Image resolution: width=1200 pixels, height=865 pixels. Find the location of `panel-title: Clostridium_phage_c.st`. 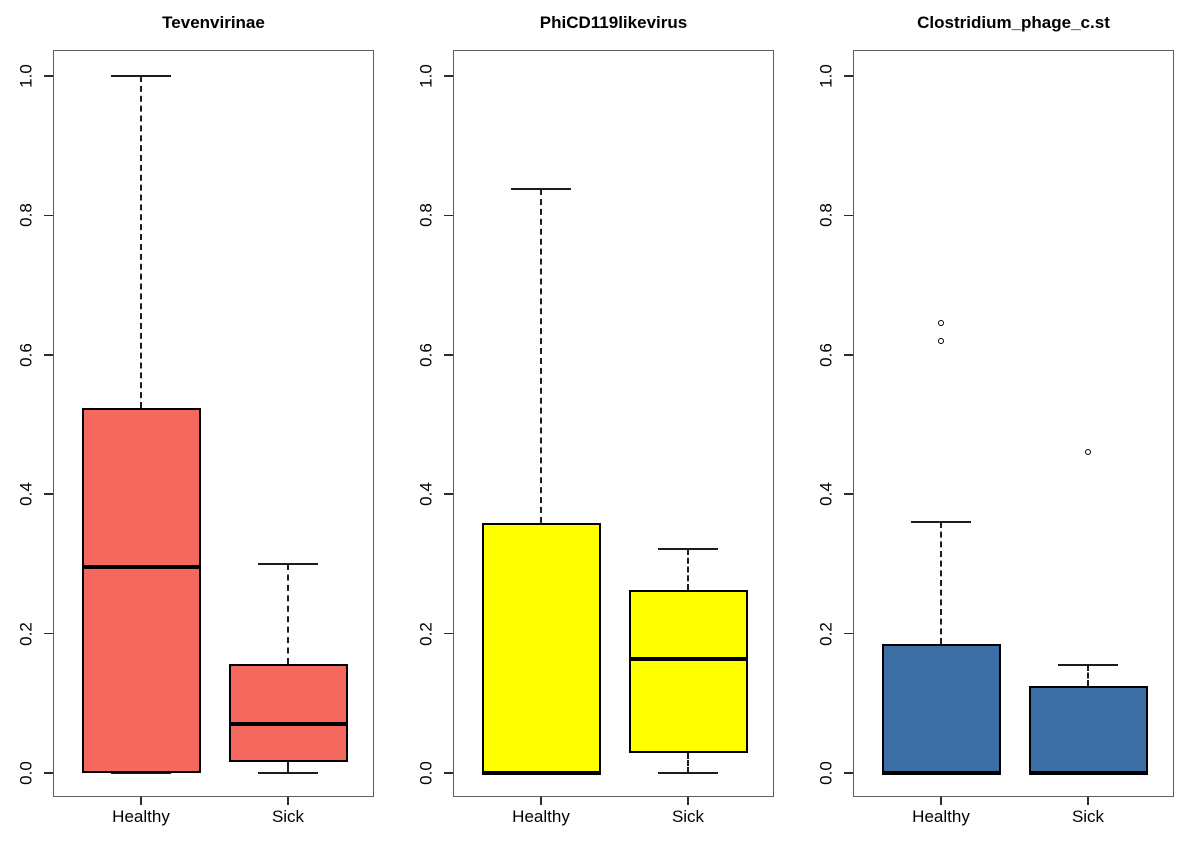

panel-title: Clostridium_phage_c.st is located at coordinates (1013, 22).